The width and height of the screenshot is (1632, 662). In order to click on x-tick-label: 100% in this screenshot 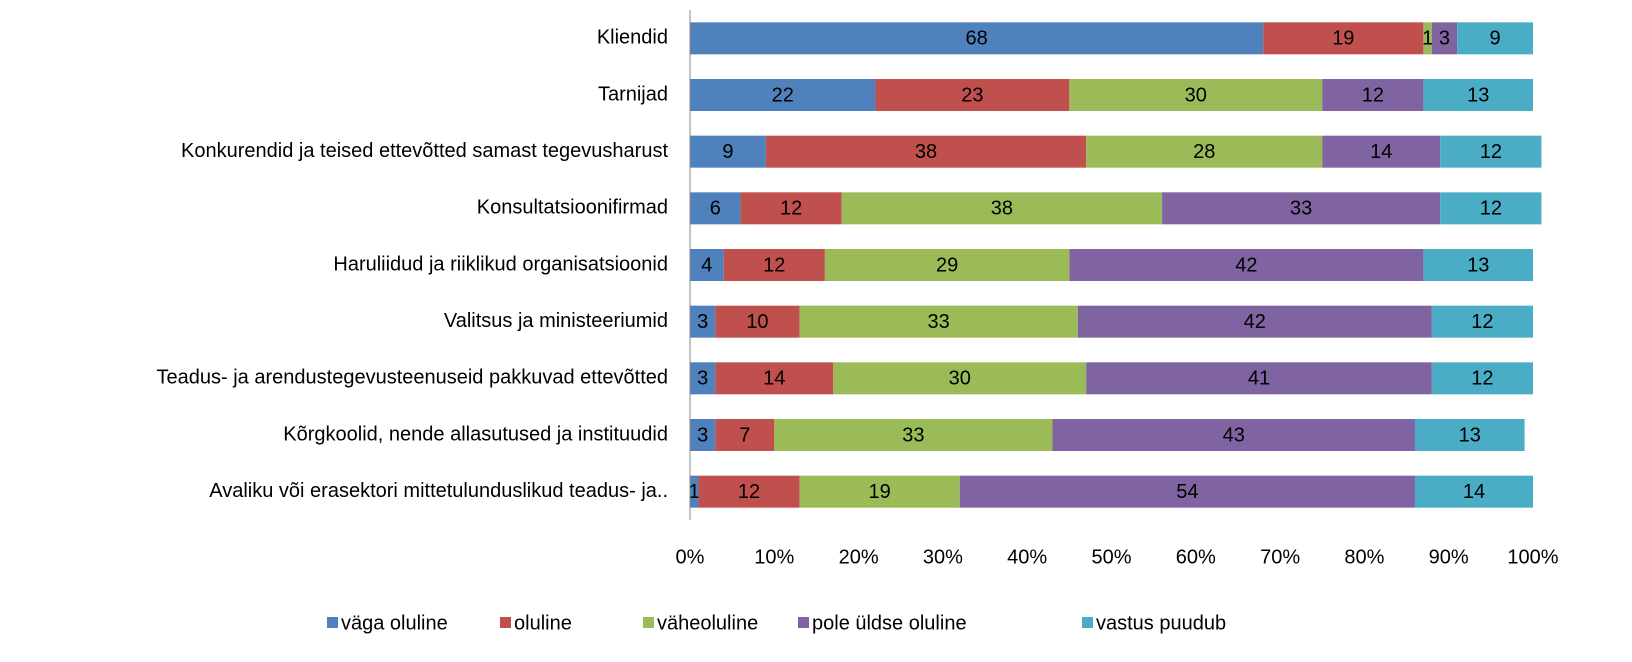, I will do `click(1532, 557)`.